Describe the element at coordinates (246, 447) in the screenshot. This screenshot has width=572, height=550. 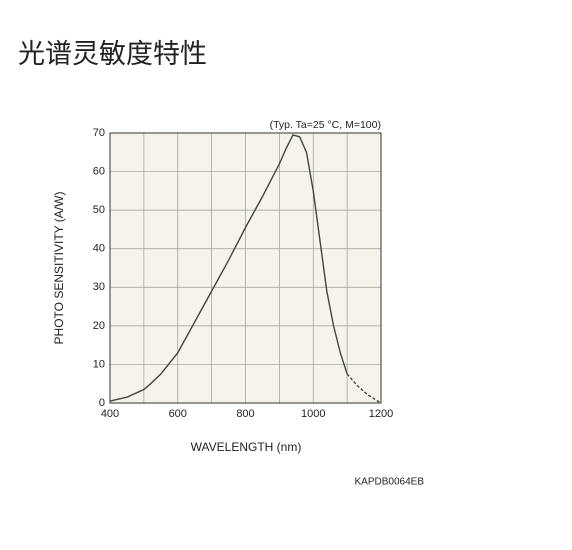
I see `x-axis-label: WAVELENGTH (nm)` at that location.